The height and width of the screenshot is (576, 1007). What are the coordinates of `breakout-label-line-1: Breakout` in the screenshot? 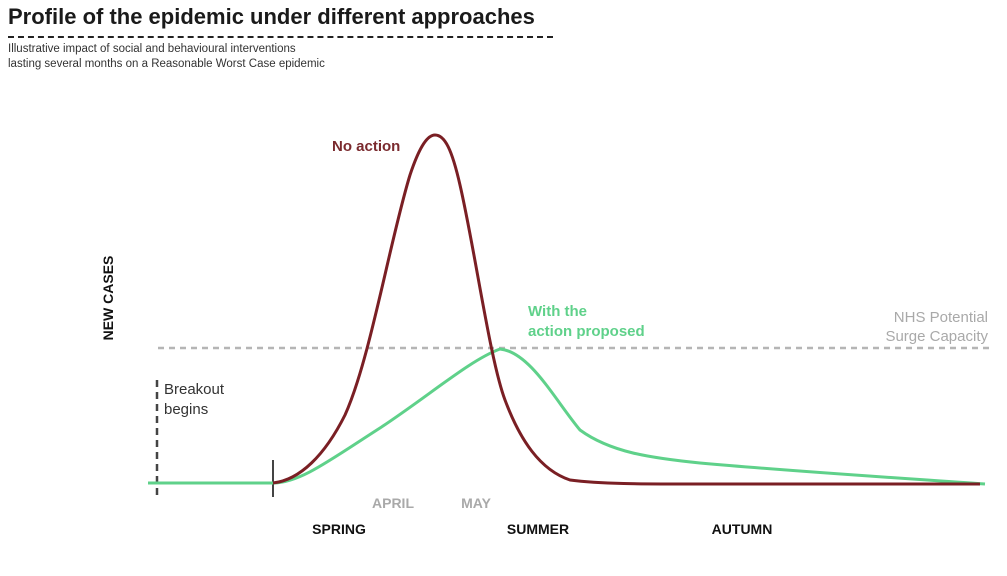 It's located at (194, 389).